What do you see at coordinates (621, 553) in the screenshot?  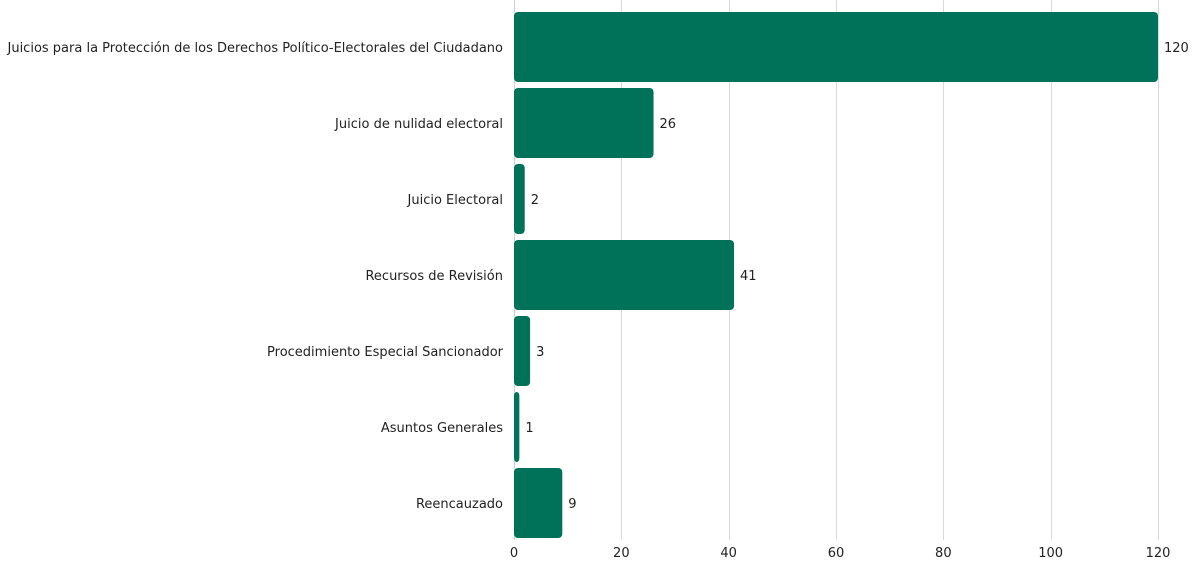 I see `x-tick-label: 20` at bounding box center [621, 553].